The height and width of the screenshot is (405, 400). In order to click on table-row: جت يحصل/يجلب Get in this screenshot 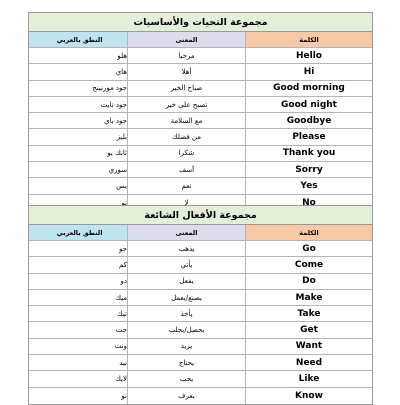, I will do `click(200, 330)`.